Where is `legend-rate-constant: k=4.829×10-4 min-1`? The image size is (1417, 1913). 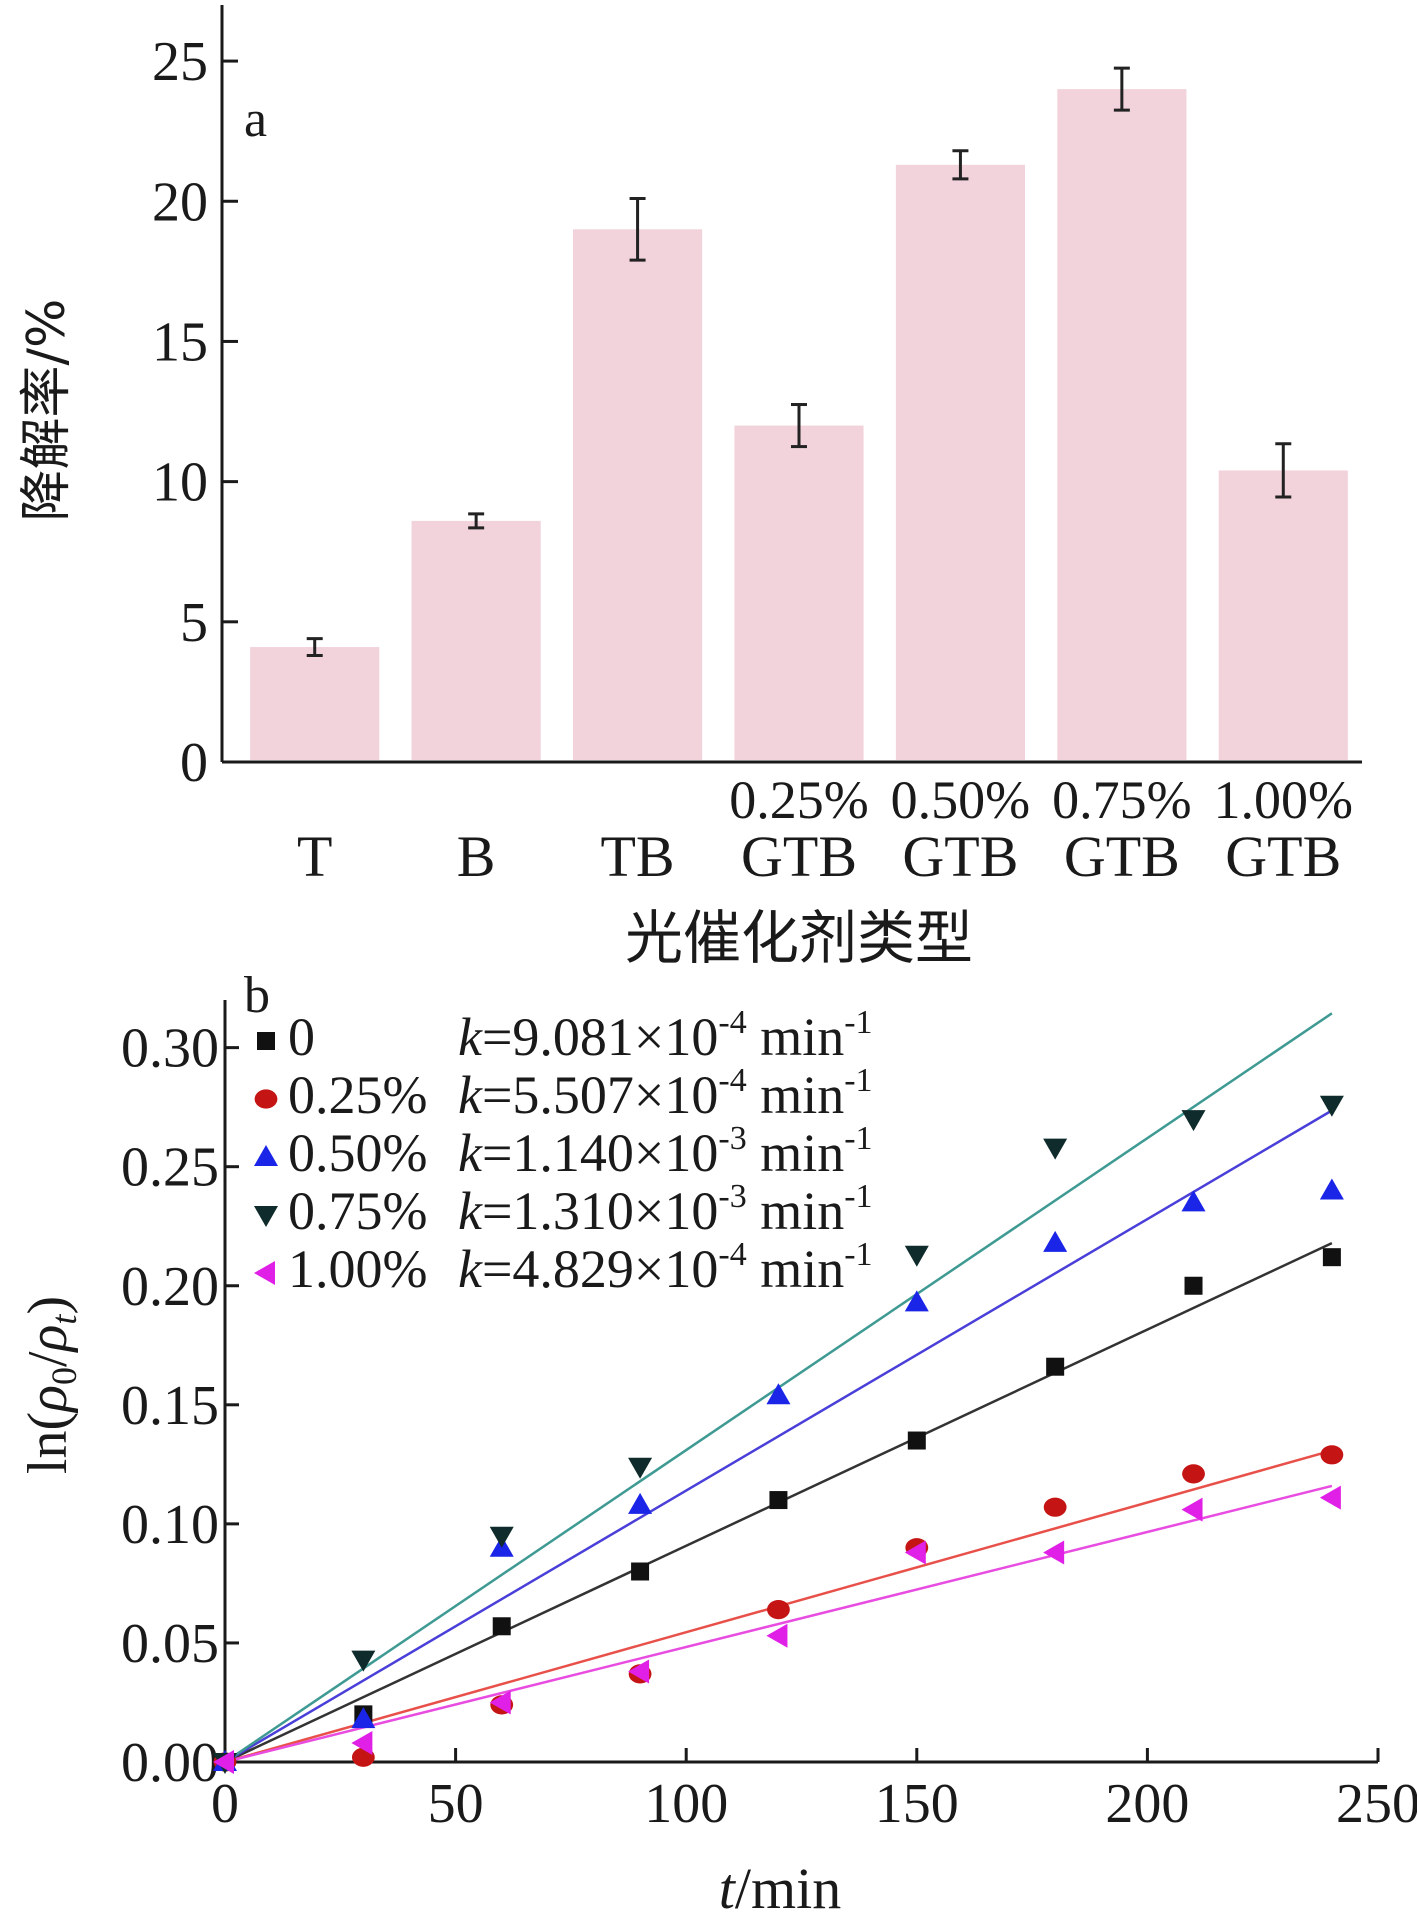
legend-rate-constant: k=4.829×10-4 min-1 is located at coordinates (665, 1267).